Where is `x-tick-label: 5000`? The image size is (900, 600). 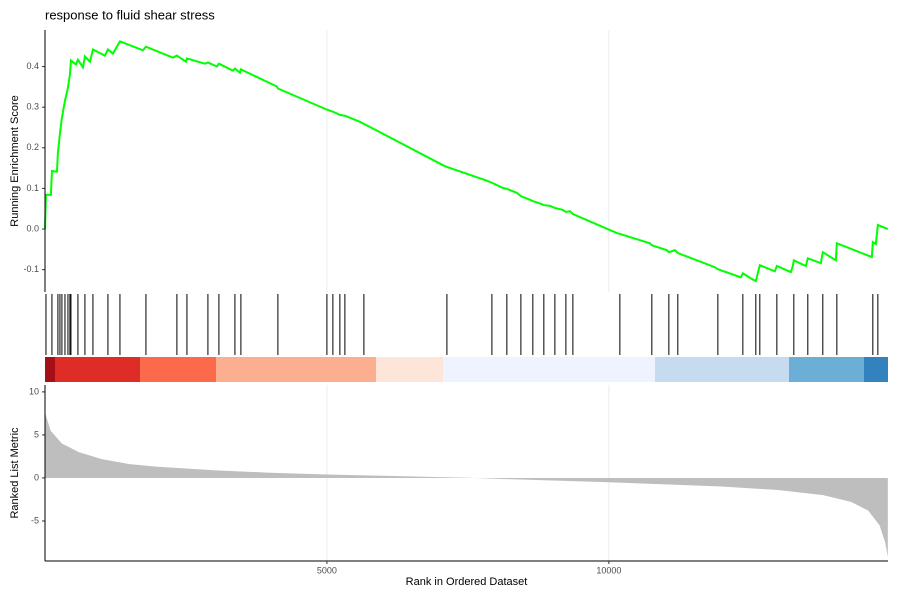 x-tick-label: 5000 is located at coordinates (327, 570).